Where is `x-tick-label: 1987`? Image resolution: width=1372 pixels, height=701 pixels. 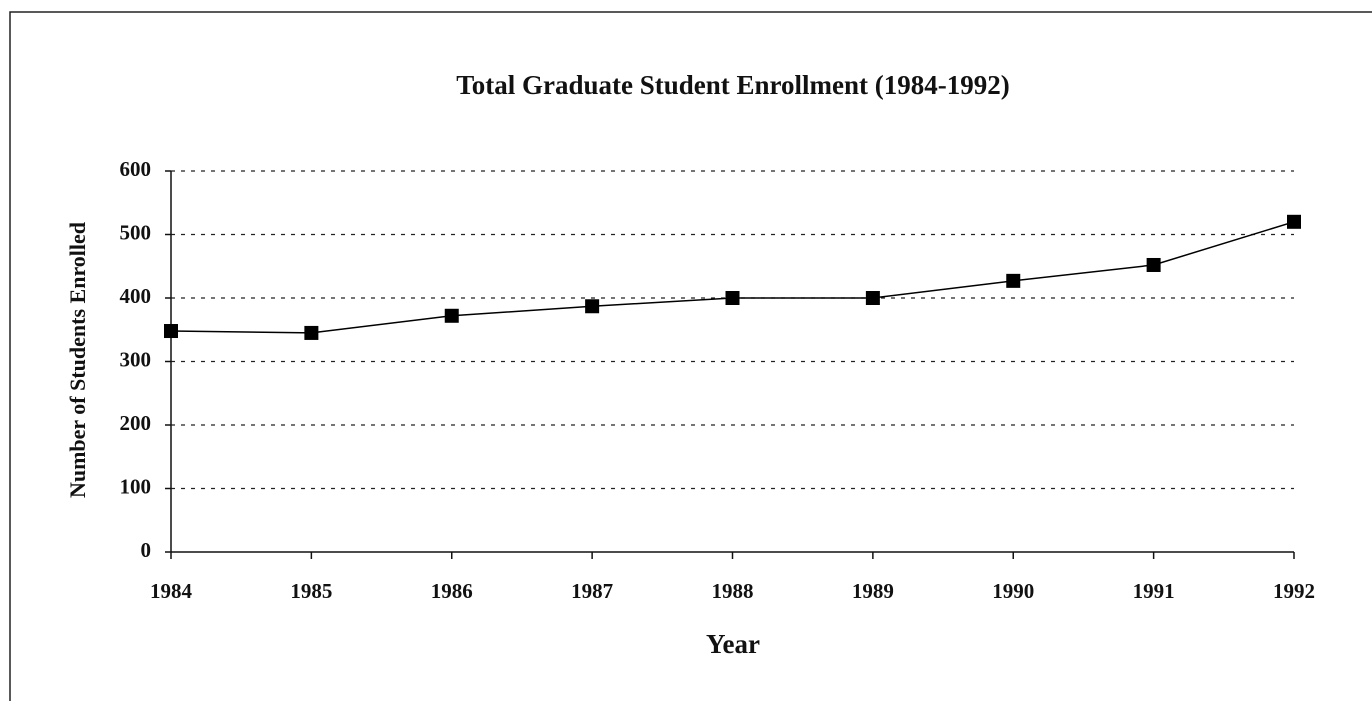 x-tick-label: 1987 is located at coordinates (592, 591).